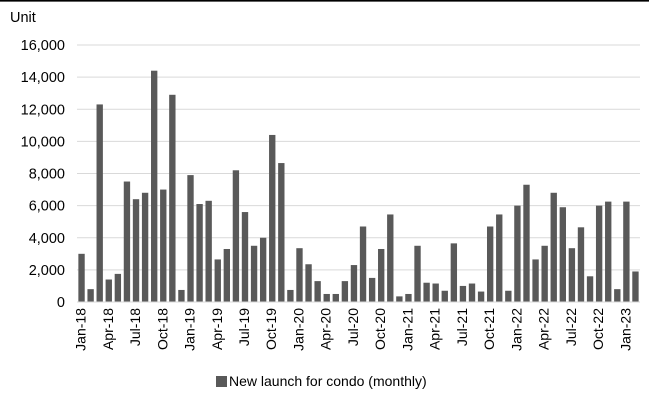 This screenshot has height=394, width=649. Describe the element at coordinates (516, 329) in the screenshot. I see `x-tick-label: Jan-22` at that location.